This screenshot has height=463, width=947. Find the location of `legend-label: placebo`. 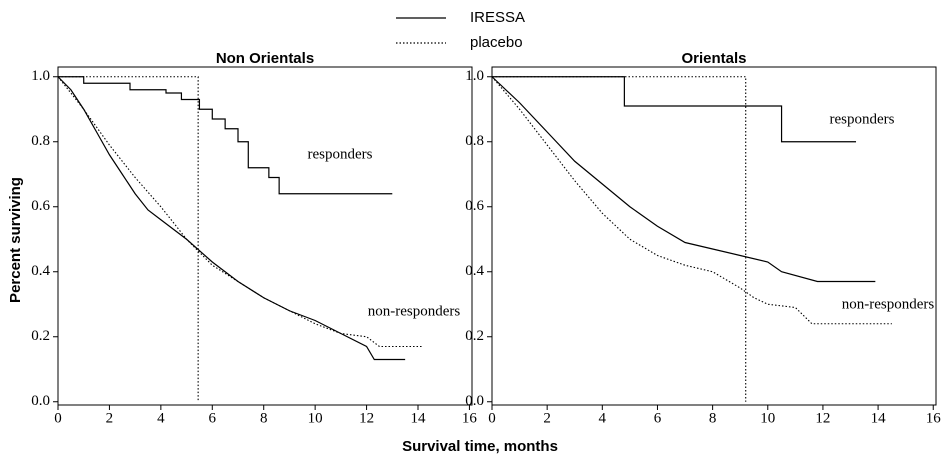

legend-label: placebo is located at coordinates (496, 42).